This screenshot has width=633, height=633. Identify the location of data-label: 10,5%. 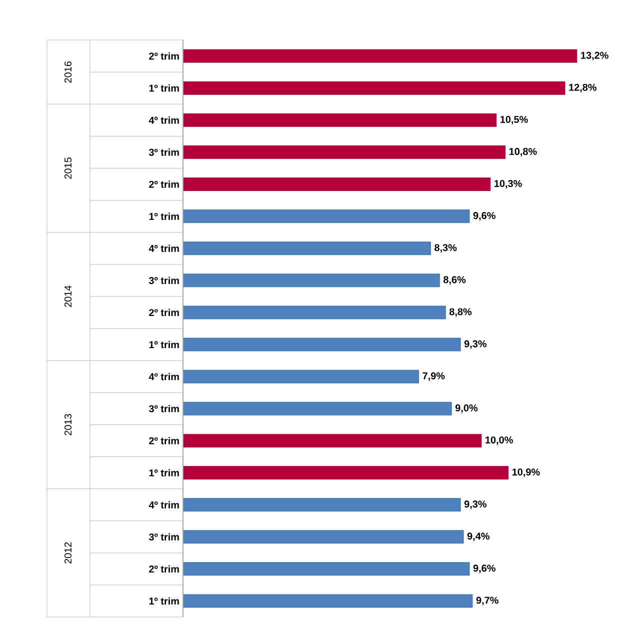
(514, 120).